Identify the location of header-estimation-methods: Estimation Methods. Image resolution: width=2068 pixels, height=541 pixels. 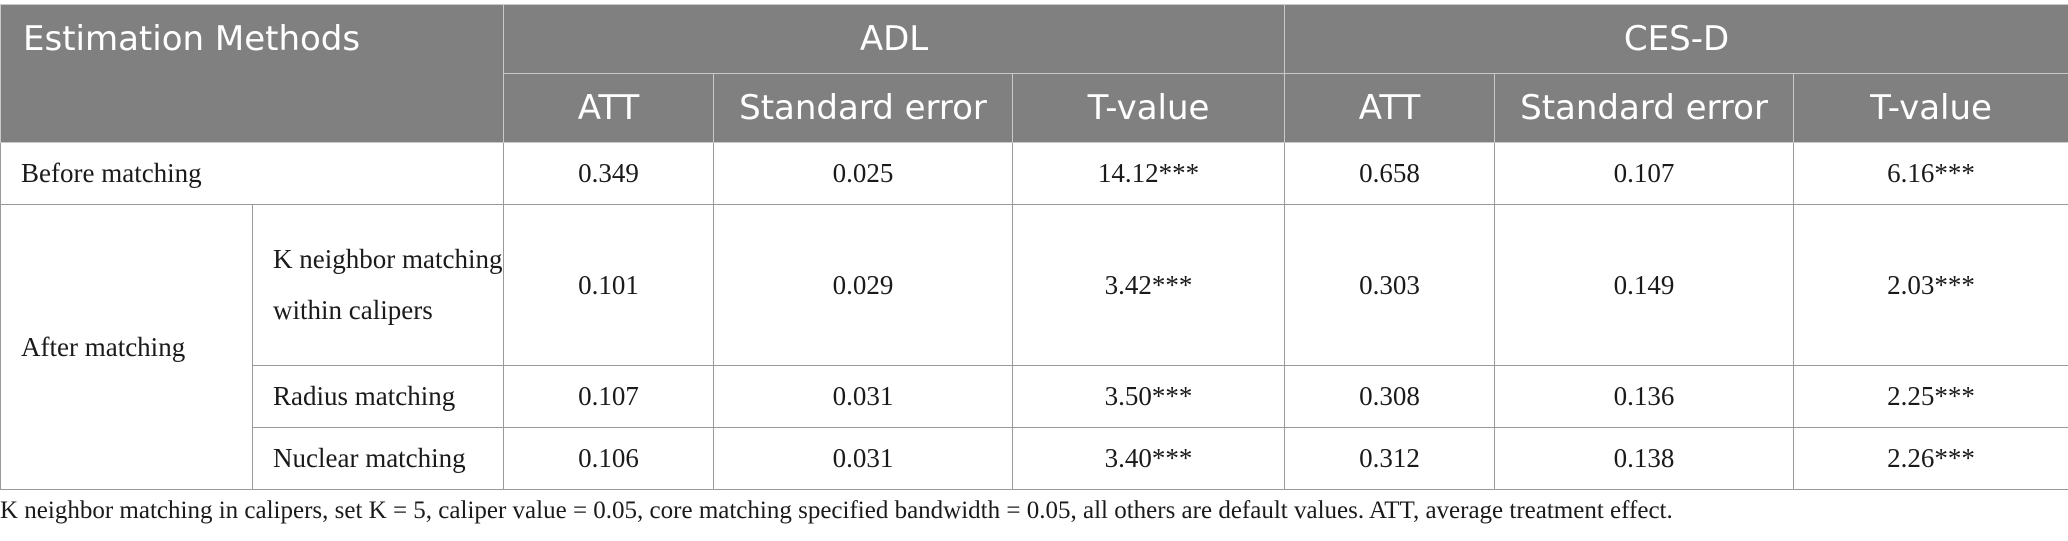
(252, 73).